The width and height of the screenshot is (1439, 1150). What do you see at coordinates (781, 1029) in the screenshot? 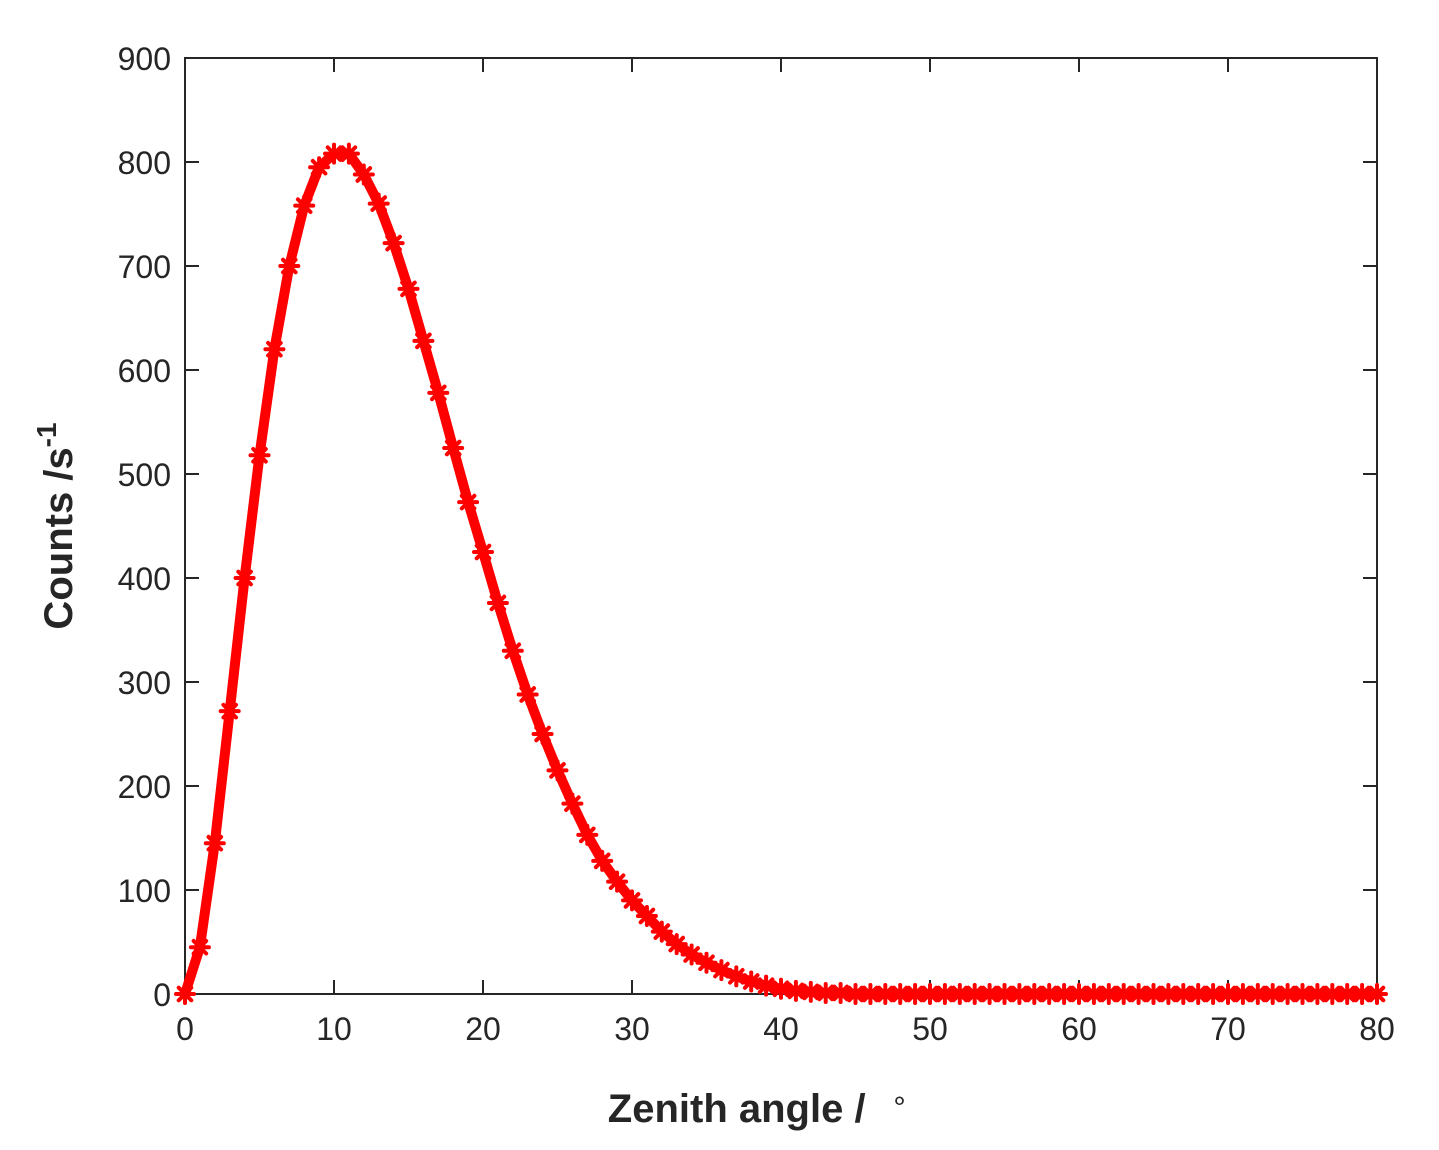
I see `x-tick-label: 40` at bounding box center [781, 1029].